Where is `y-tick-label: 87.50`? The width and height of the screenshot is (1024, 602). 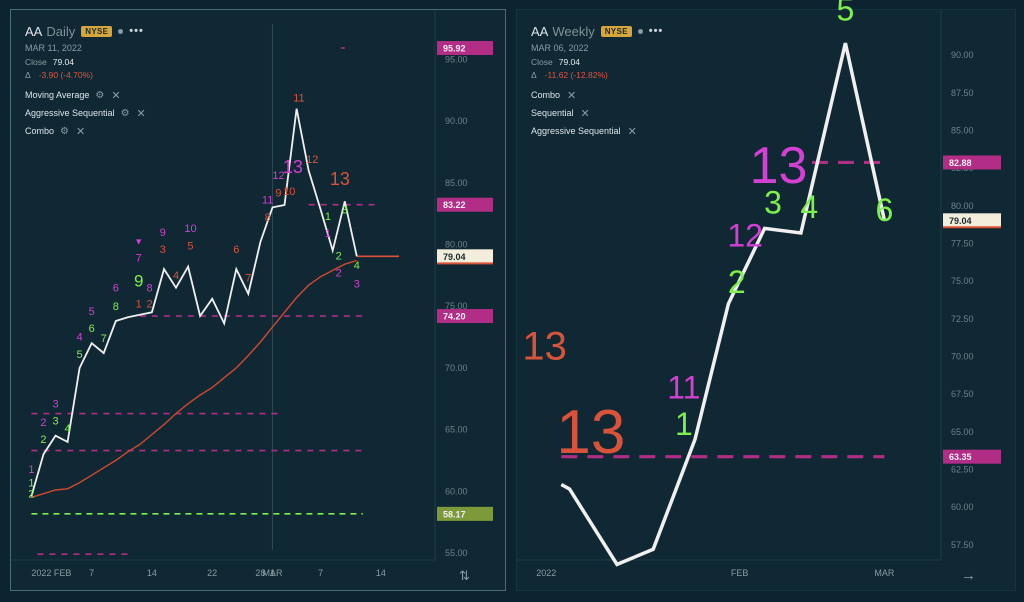 y-tick-label: 87.50 is located at coordinates (962, 93).